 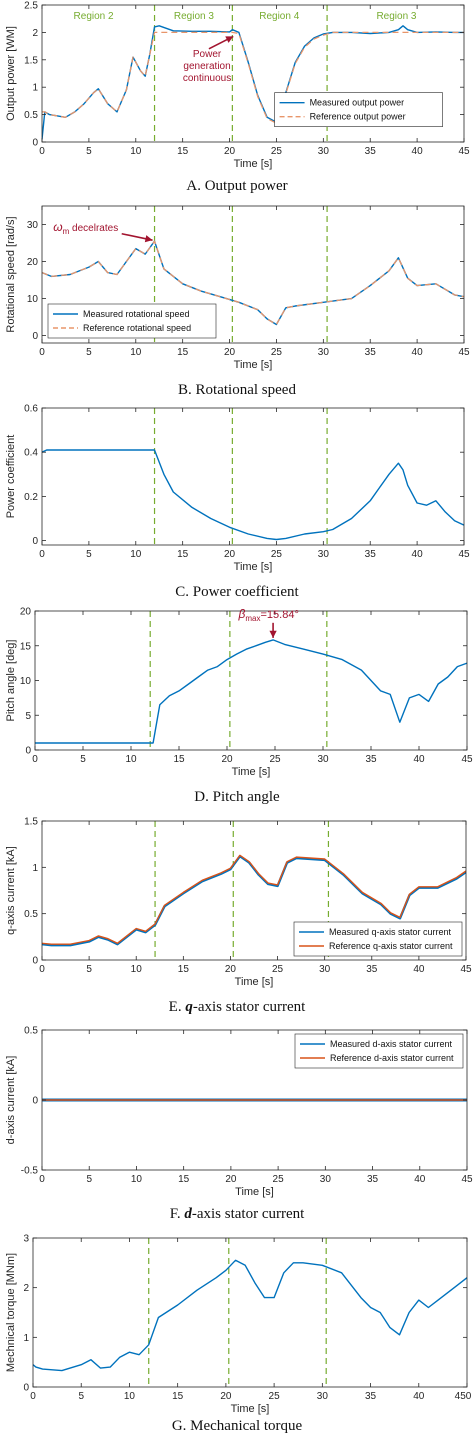 I want to click on annotation-subscript: m, so click(x=66, y=231).